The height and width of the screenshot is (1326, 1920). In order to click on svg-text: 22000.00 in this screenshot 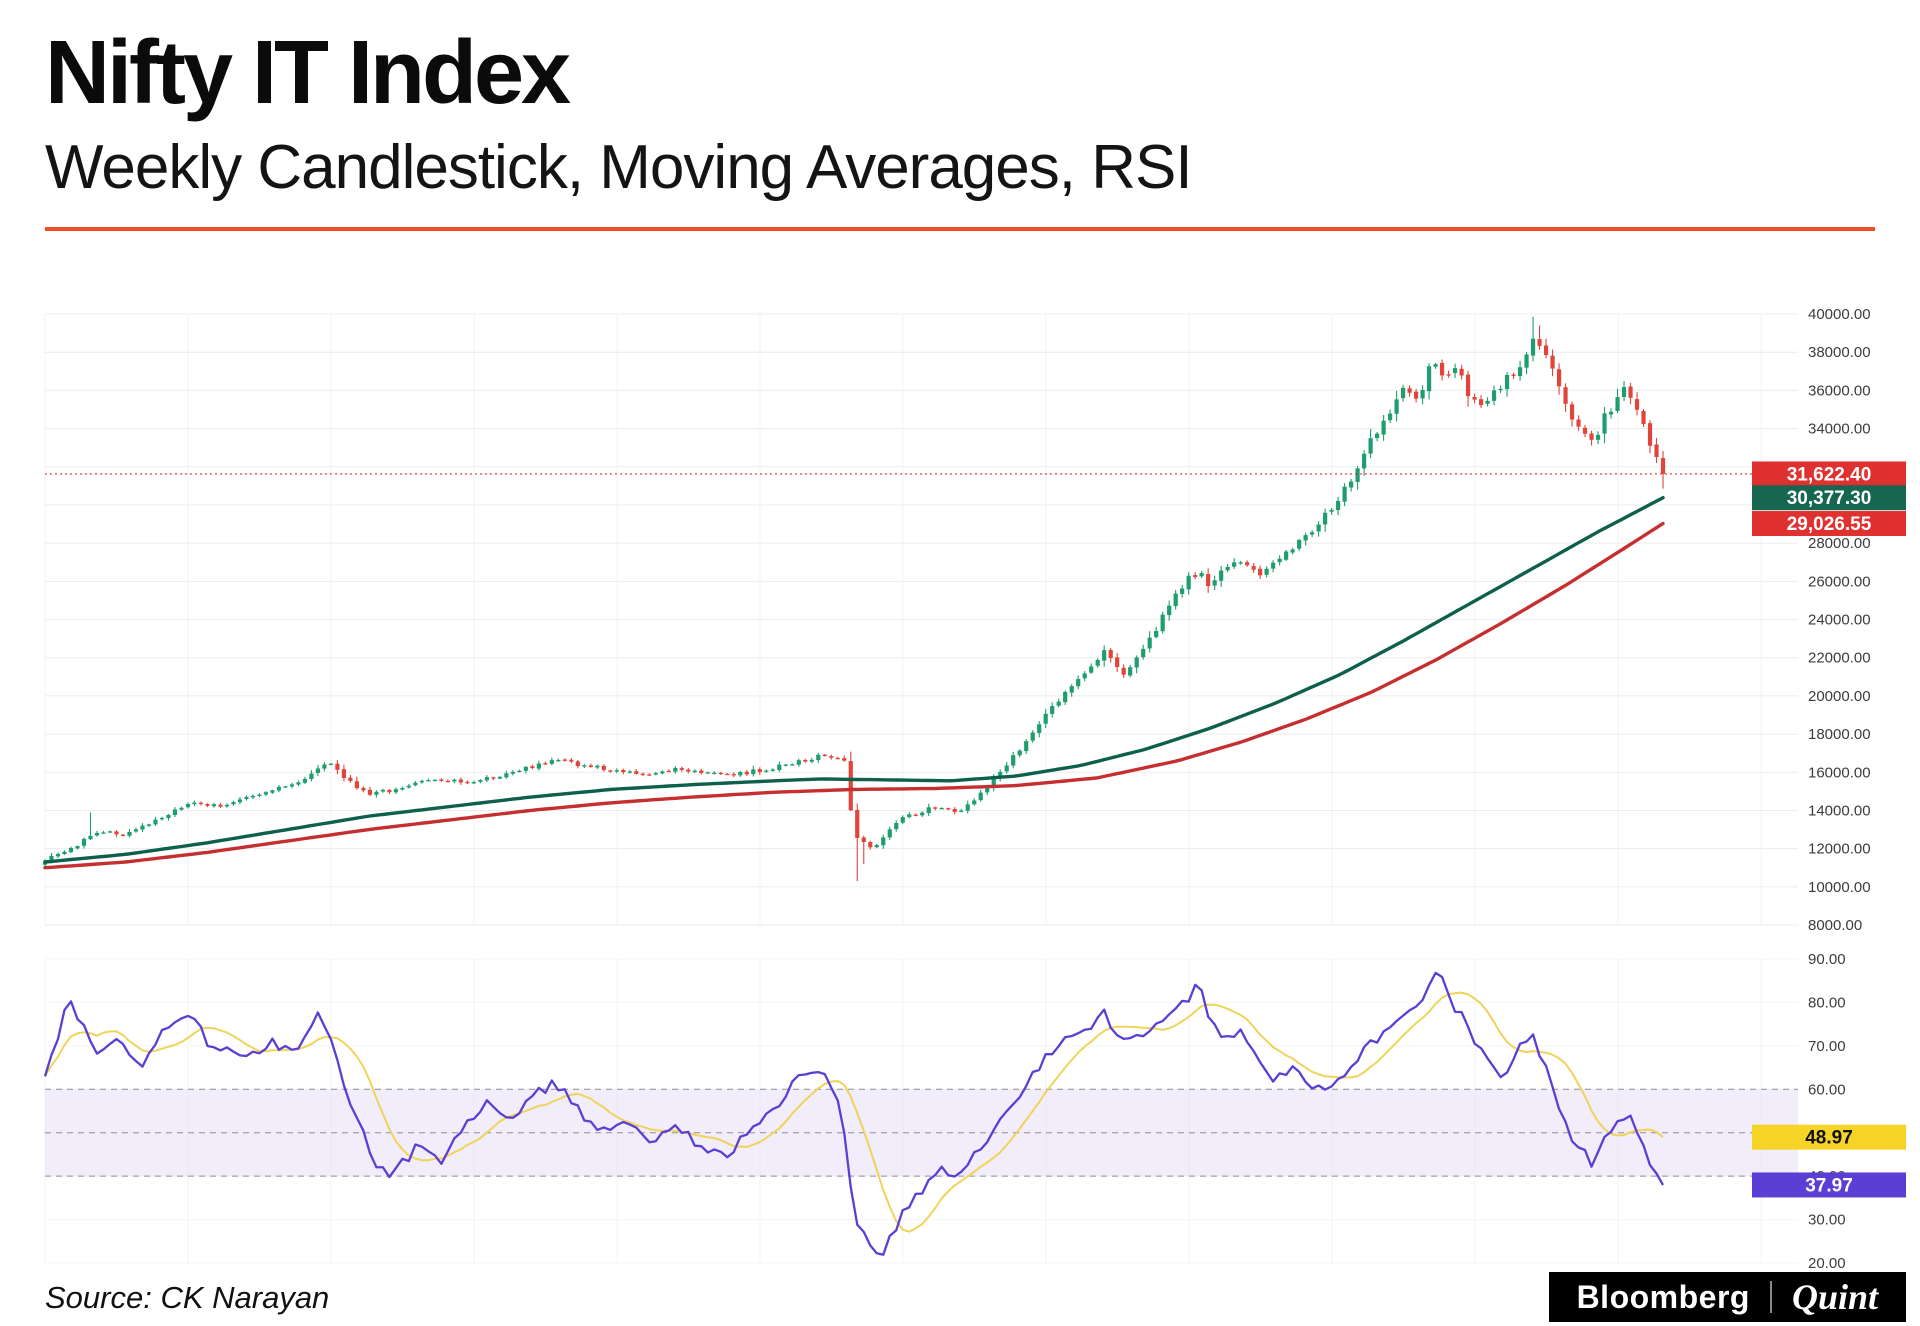, I will do `click(1839, 658)`.